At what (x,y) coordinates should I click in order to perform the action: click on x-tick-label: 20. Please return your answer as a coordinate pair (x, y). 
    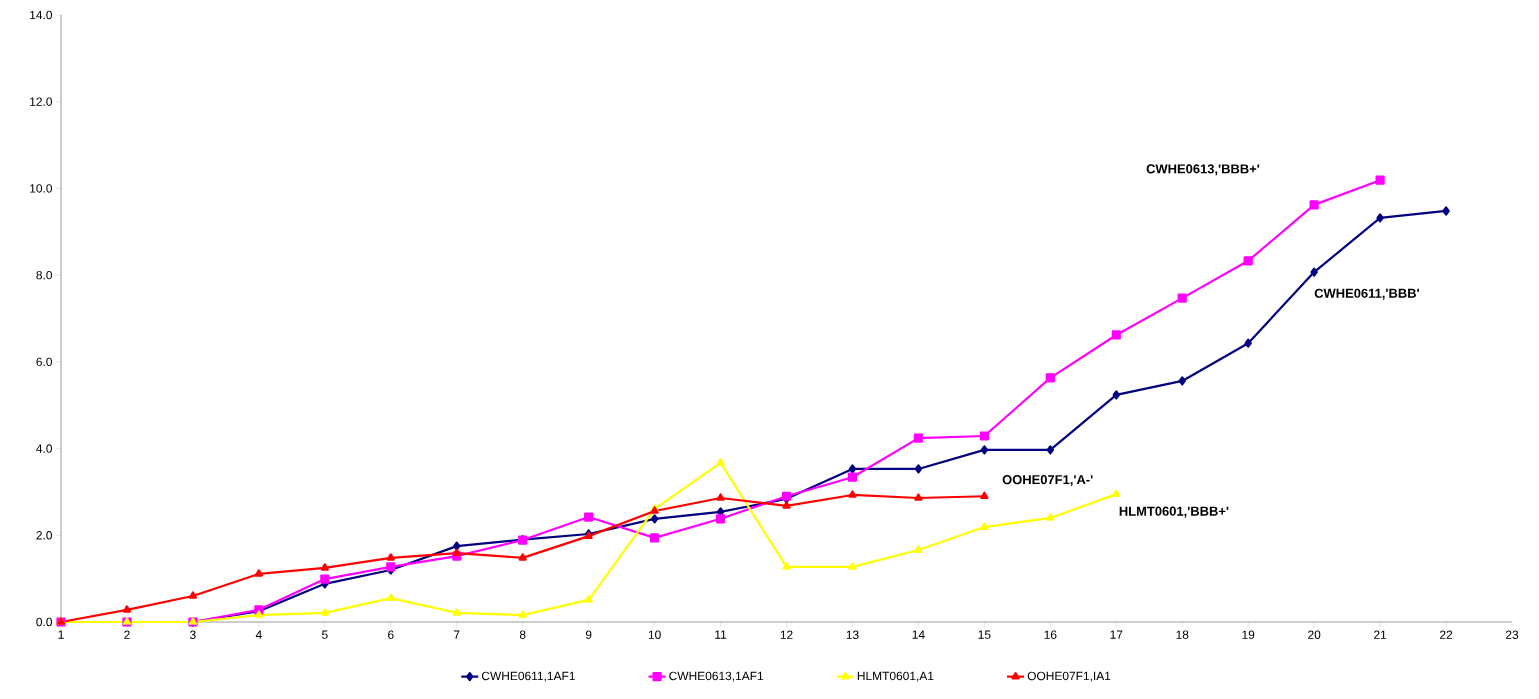
    Looking at the image, I should click on (1314, 634).